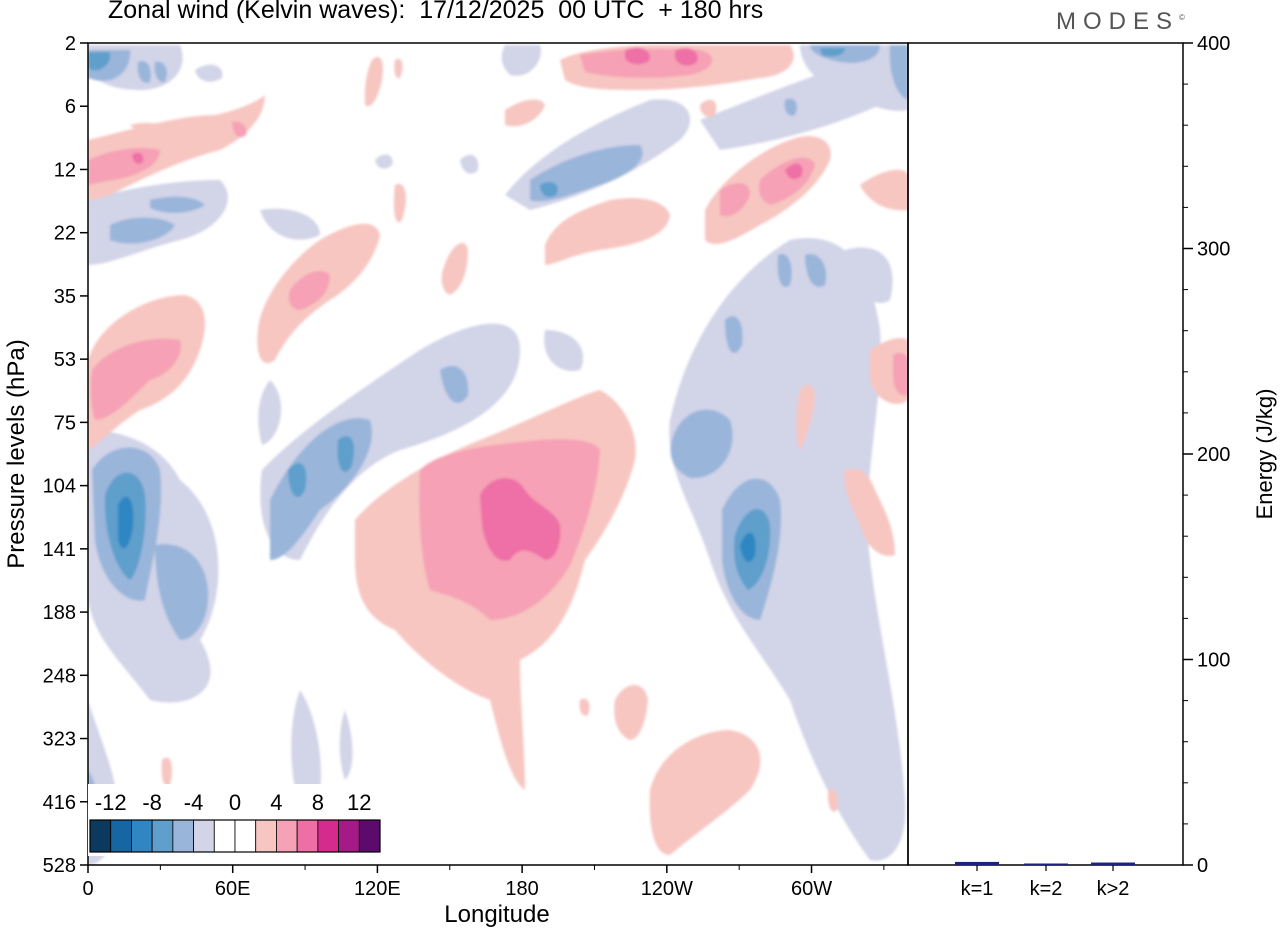 The image size is (1280, 930). What do you see at coordinates (65, 455) in the screenshot?
I see `pressure-axis: 2 6 12 22 35 53 75 104 141 188 248 323 416 528` at bounding box center [65, 455].